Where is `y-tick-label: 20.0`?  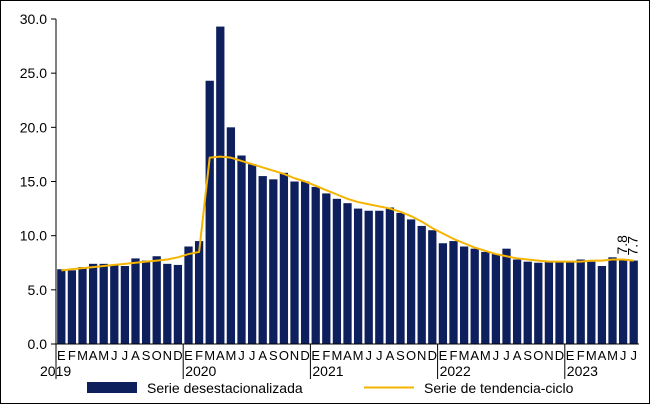
y-tick-label: 20.0 is located at coordinates (33, 127).